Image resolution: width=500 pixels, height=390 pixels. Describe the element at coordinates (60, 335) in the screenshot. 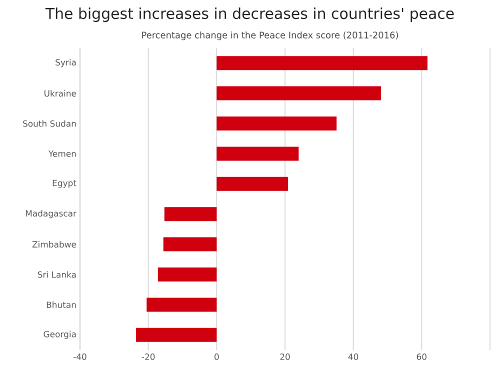

I see `y-tick-label: Georgia` at that location.